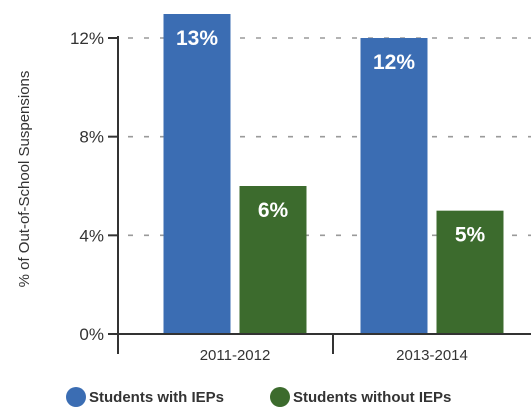  Describe the element at coordinates (197, 38) in the screenshot. I see `data-label: 13%` at that location.